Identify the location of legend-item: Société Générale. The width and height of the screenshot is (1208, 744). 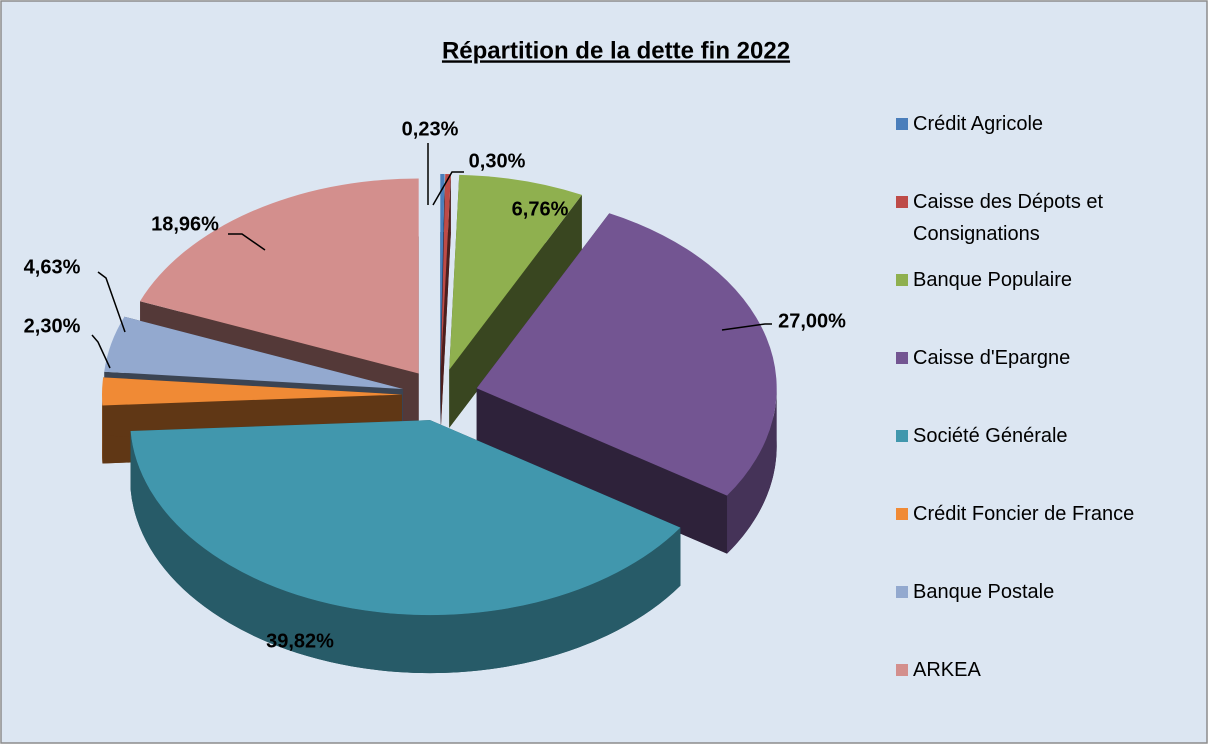
(1046, 436).